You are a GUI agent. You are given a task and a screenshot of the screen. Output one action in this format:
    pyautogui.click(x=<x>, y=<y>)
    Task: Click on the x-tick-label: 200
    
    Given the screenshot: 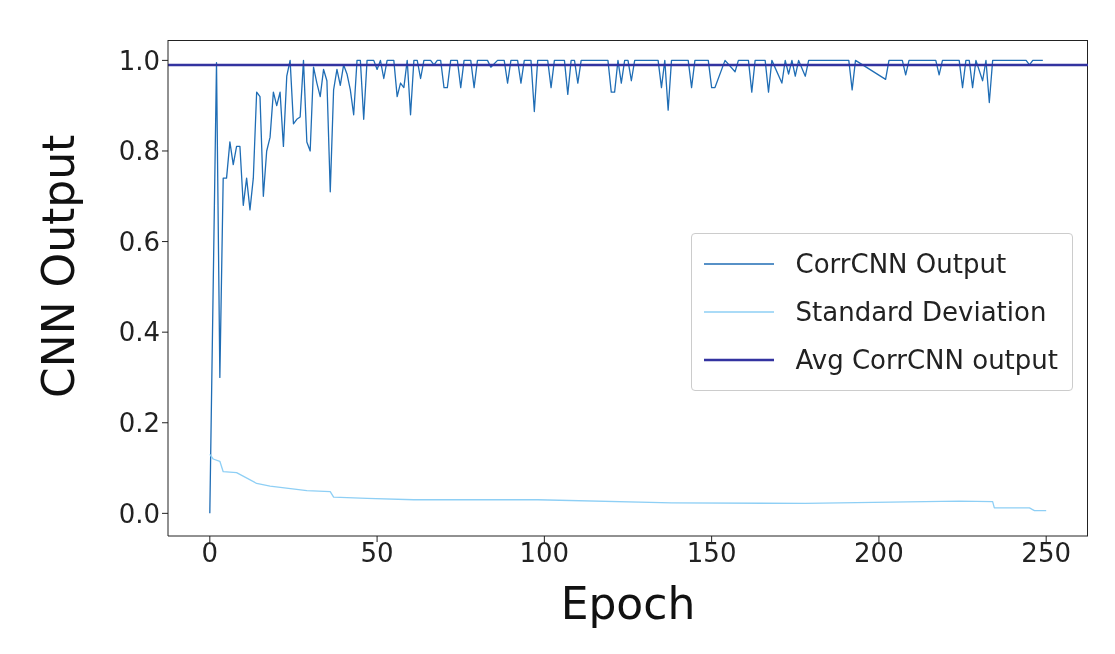 What is the action you would take?
    pyautogui.click(x=879, y=553)
    